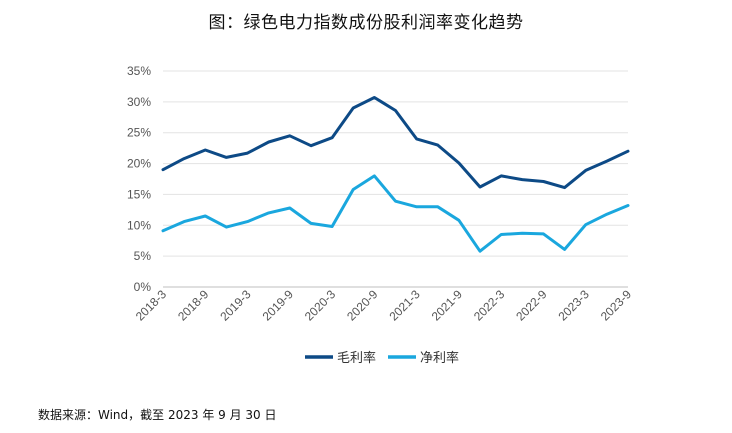 This screenshot has width=732, height=433. What do you see at coordinates (193, 305) in the screenshot?
I see `x-tick-label: 2018-9` at bounding box center [193, 305].